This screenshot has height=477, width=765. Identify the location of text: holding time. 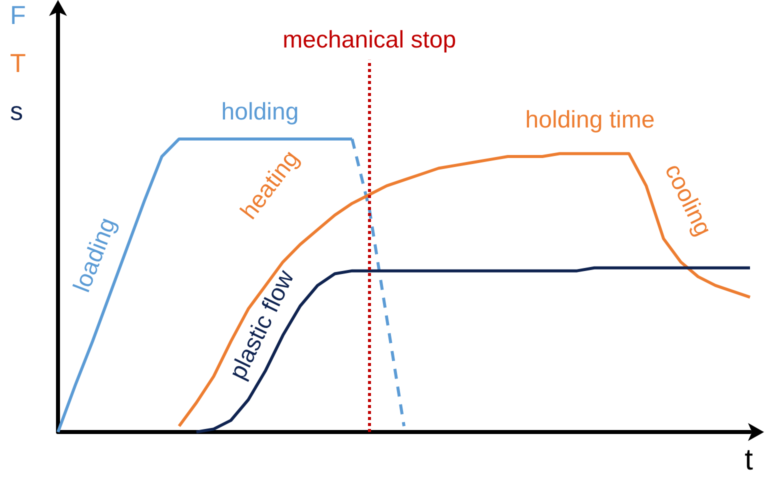
(590, 120).